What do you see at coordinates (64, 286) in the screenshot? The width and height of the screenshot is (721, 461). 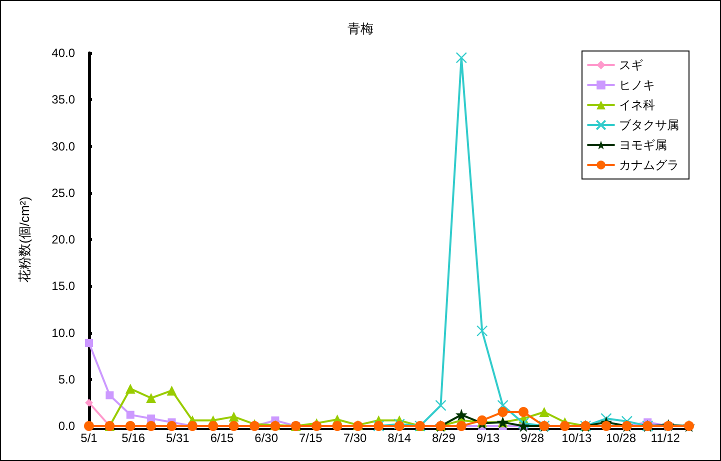 I see `y-tick-label: 15.0` at bounding box center [64, 286].